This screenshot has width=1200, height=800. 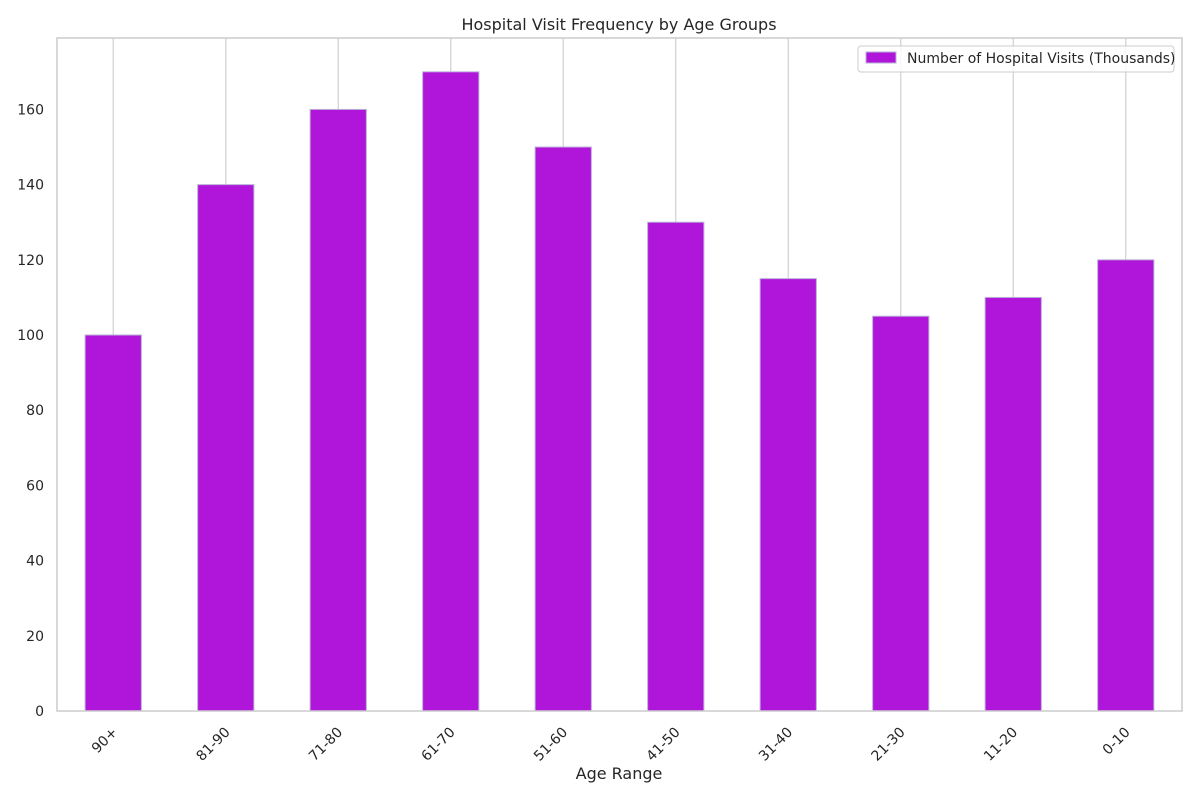 I want to click on x-tick-label: 41-50, so click(x=663, y=745).